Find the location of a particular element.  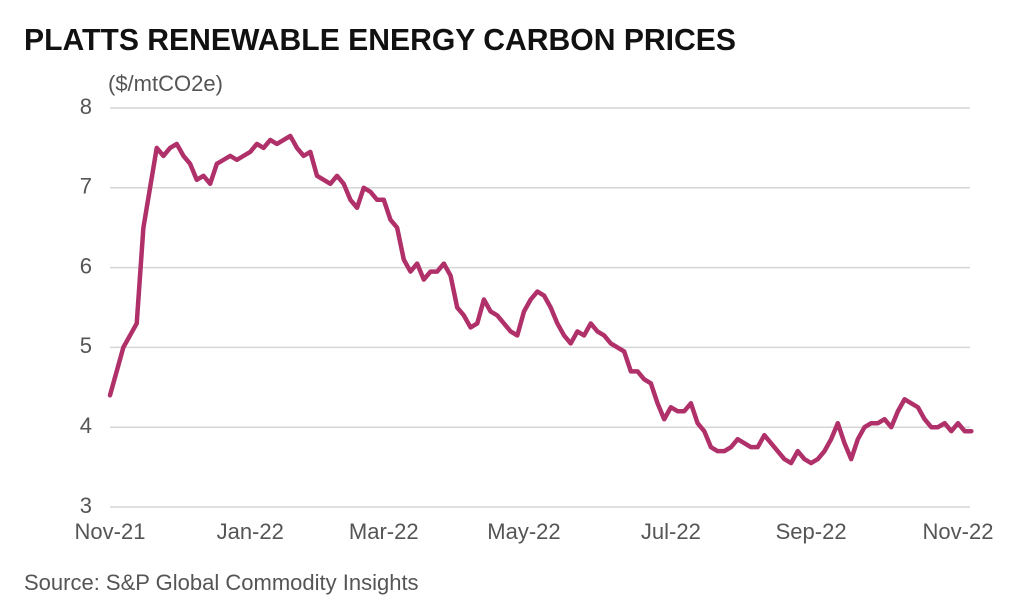

x-tick-label: May-22 is located at coordinates (523, 531).